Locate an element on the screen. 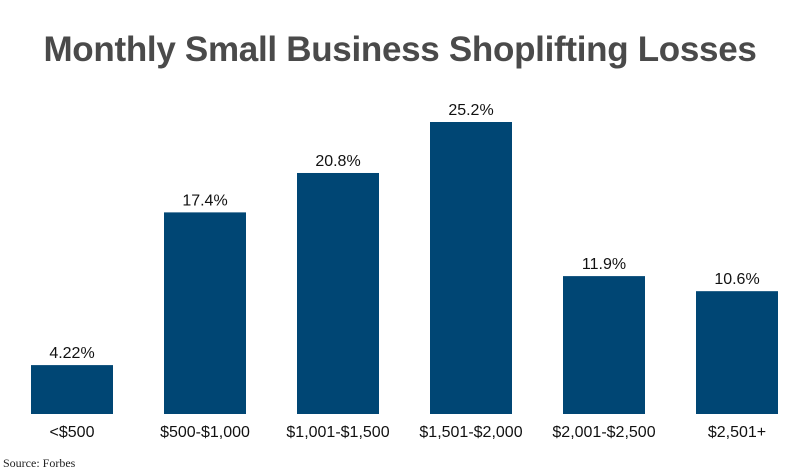 The height and width of the screenshot is (475, 800). x-tick-label-3: $1,501-$2,000 is located at coordinates (470, 432).